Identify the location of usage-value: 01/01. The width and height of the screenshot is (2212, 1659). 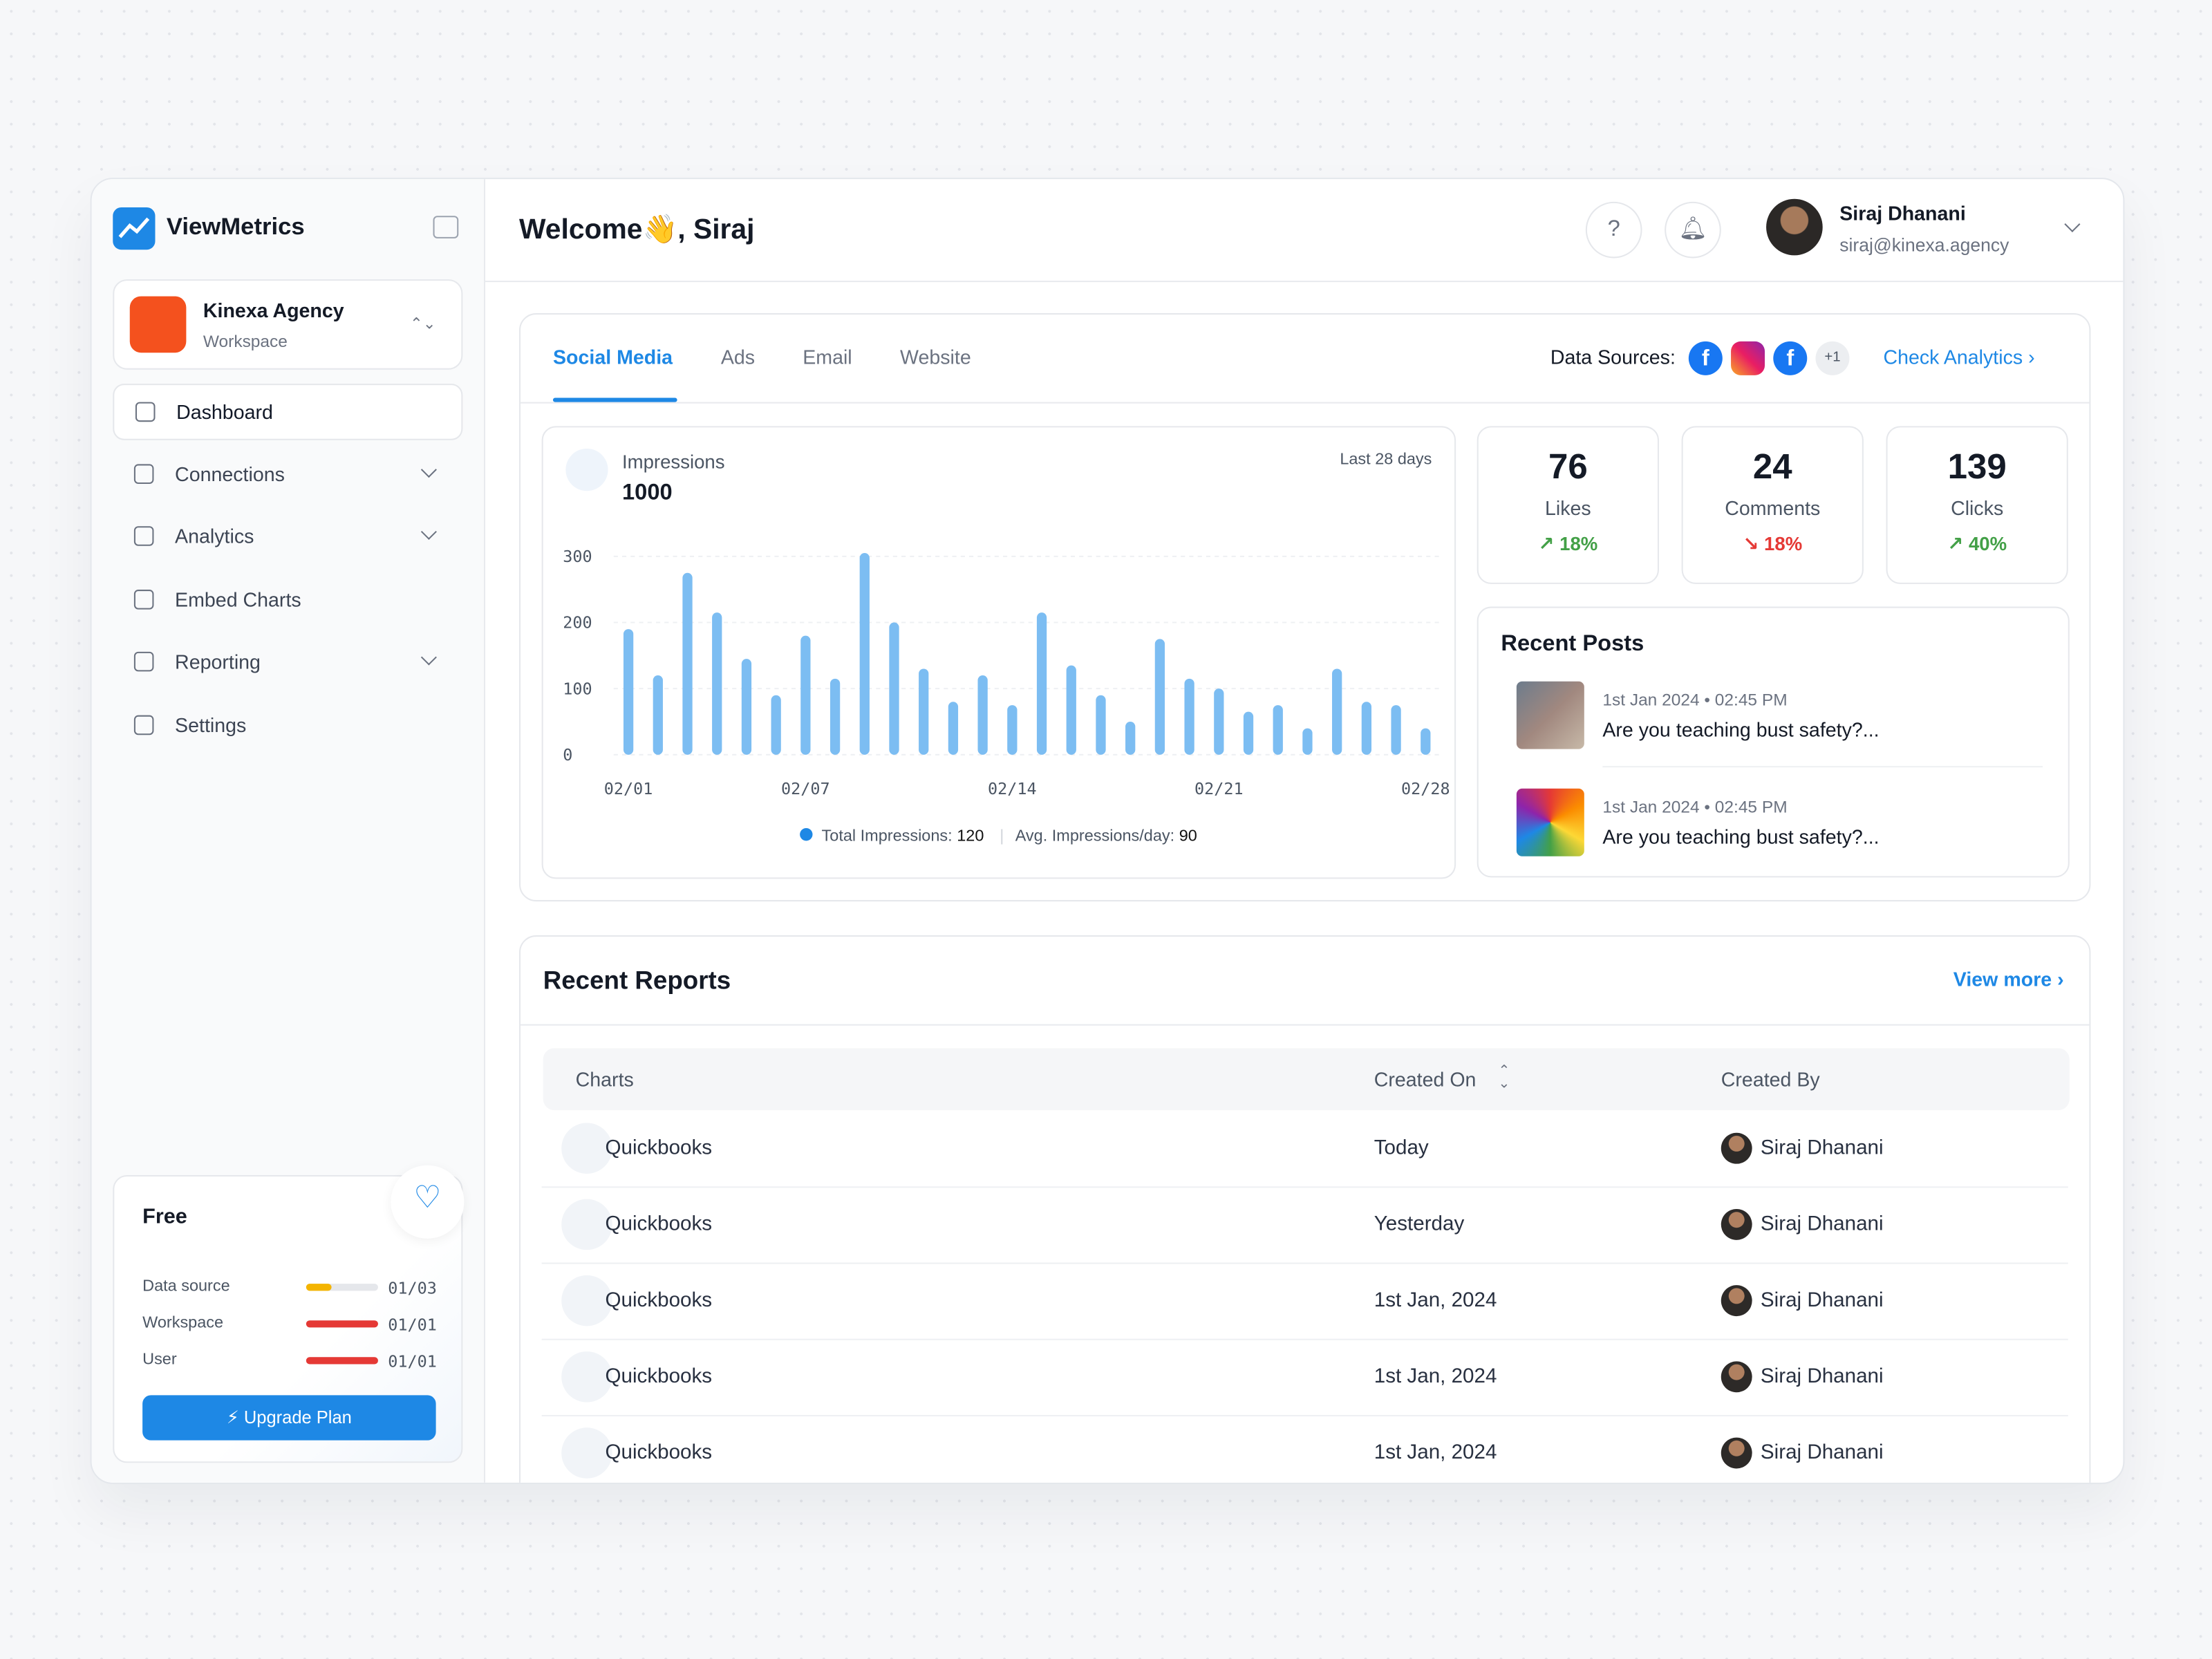
(412, 1361).